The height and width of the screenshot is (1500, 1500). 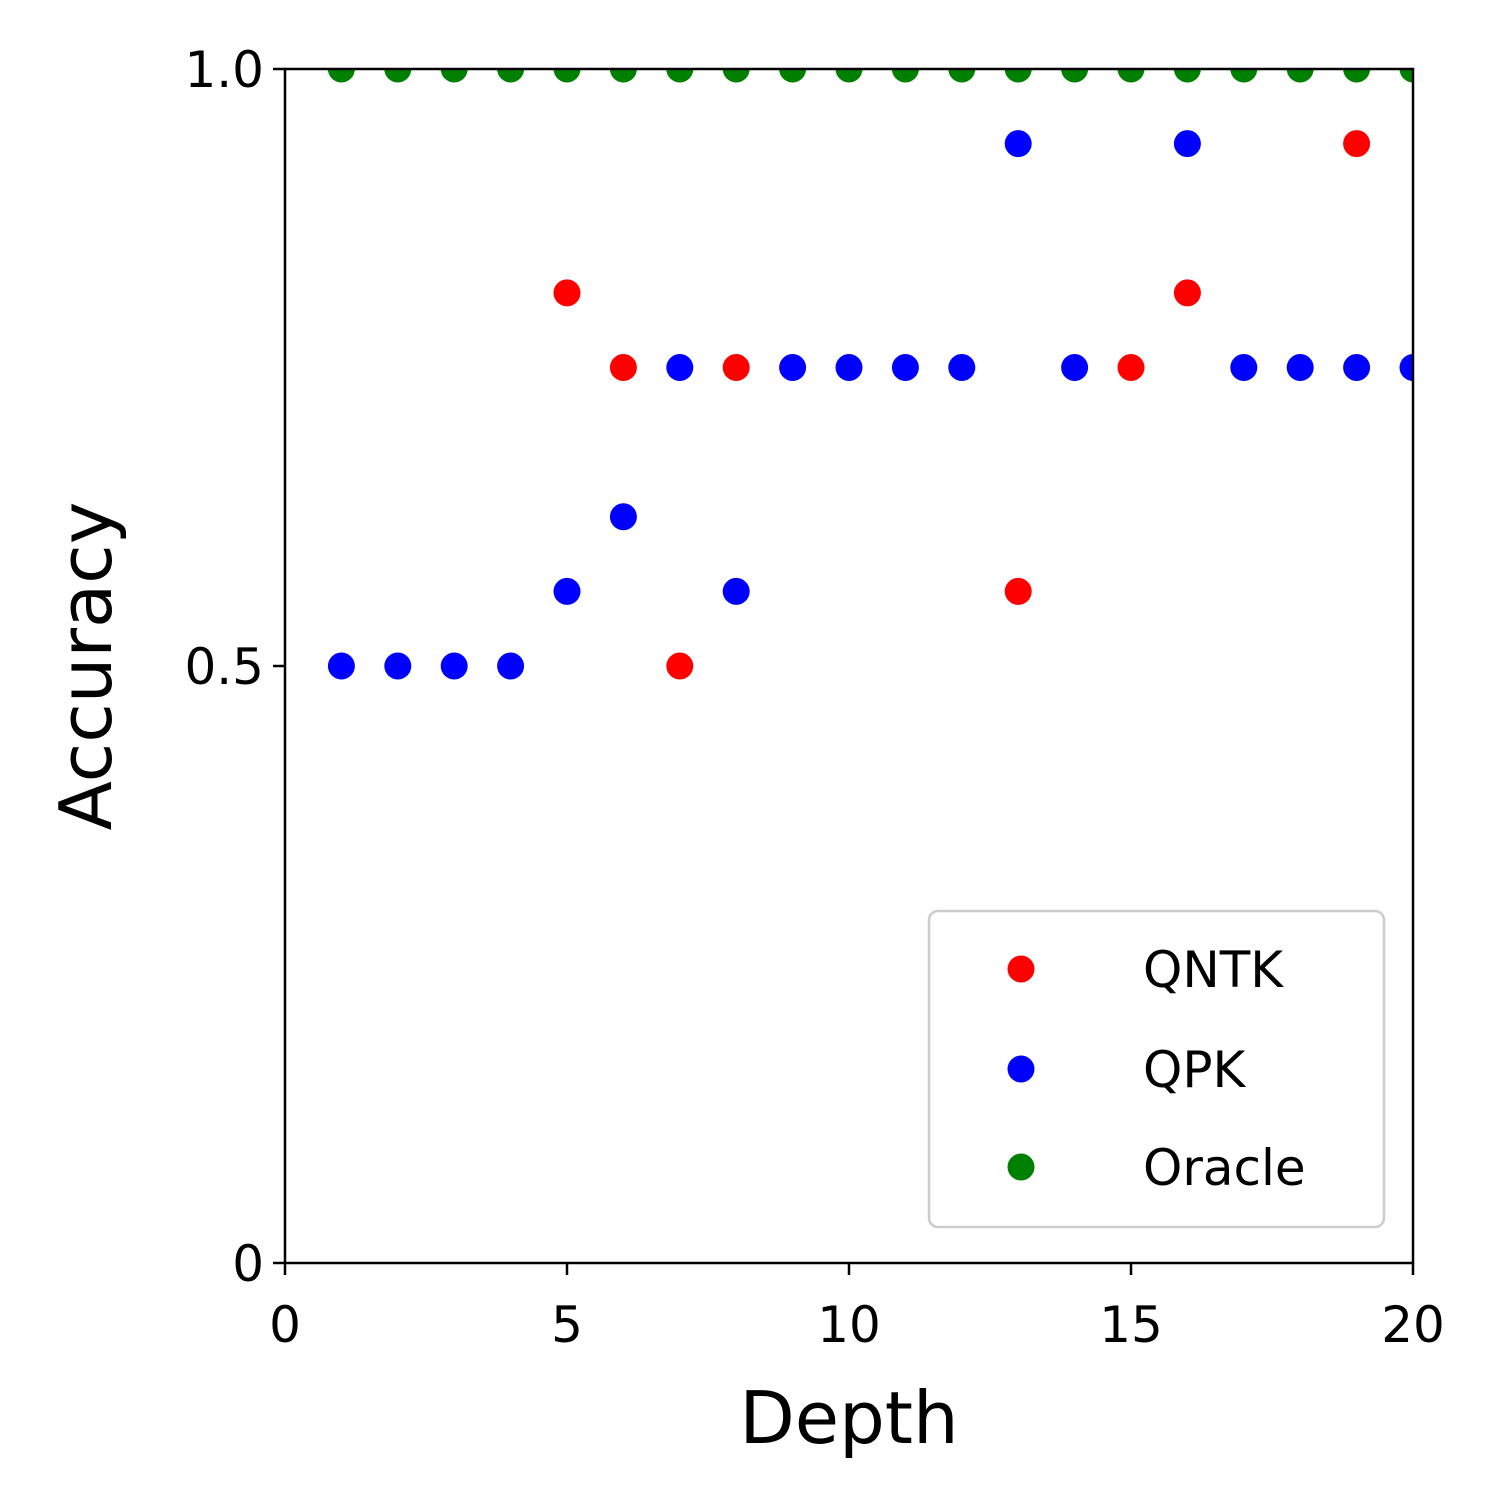 I want to click on legend-marker-oracle, so click(x=1021, y=1167).